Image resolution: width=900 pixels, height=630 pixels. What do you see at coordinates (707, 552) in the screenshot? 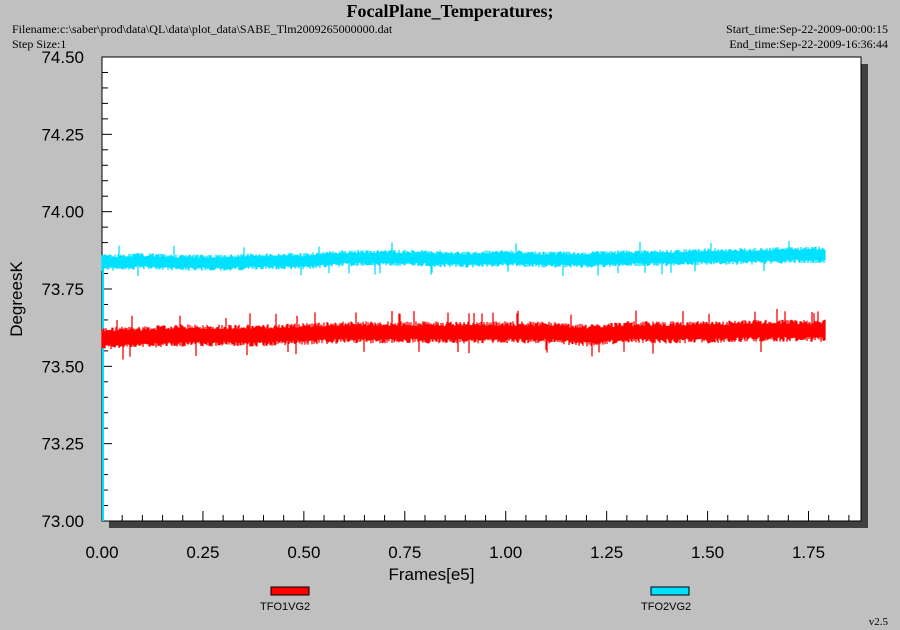
I see `x-tick-label: 1.50` at bounding box center [707, 552].